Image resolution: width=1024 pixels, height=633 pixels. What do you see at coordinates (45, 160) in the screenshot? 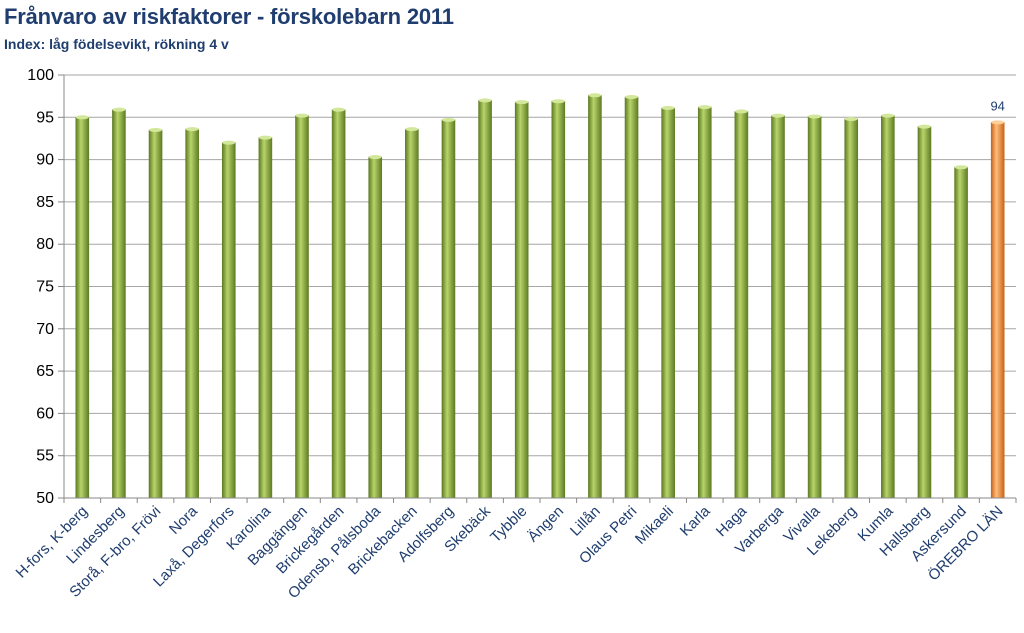
I see `y-tick-label: 90` at bounding box center [45, 160].